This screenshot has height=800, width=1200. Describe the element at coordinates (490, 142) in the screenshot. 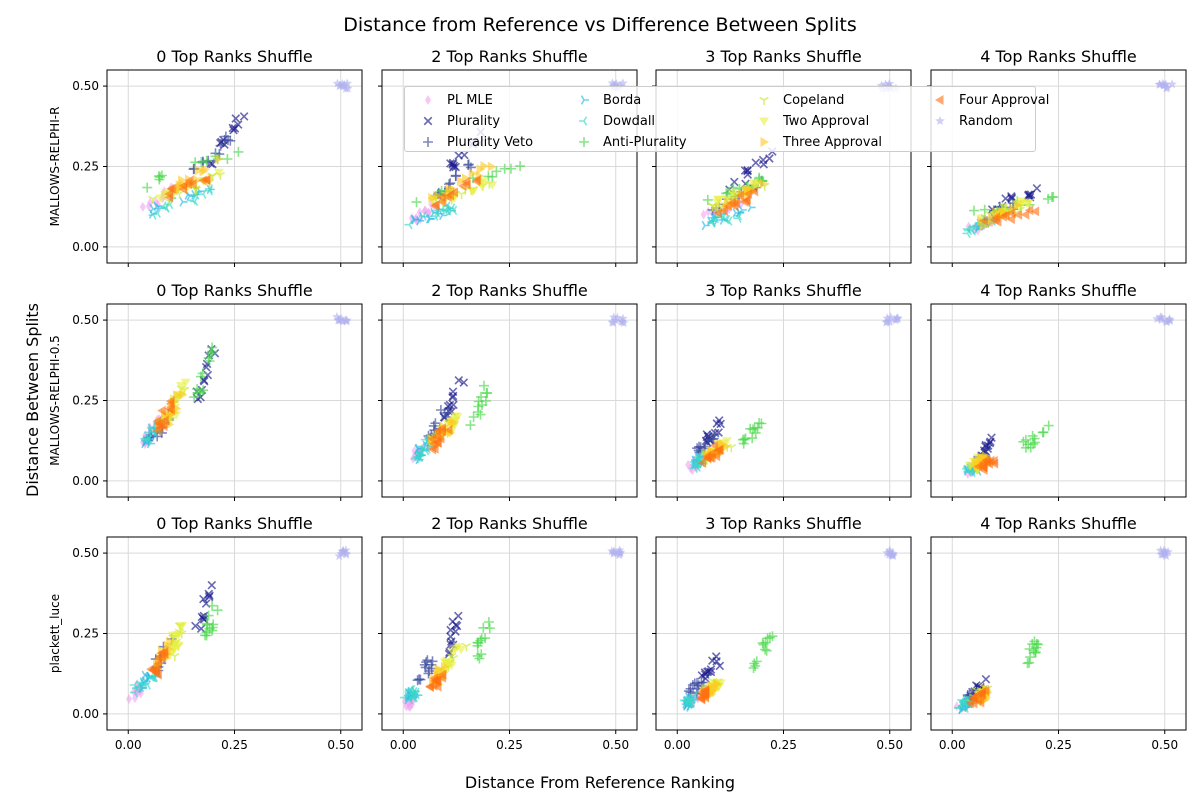

I see `legend-label: Plurality Veto` at that location.